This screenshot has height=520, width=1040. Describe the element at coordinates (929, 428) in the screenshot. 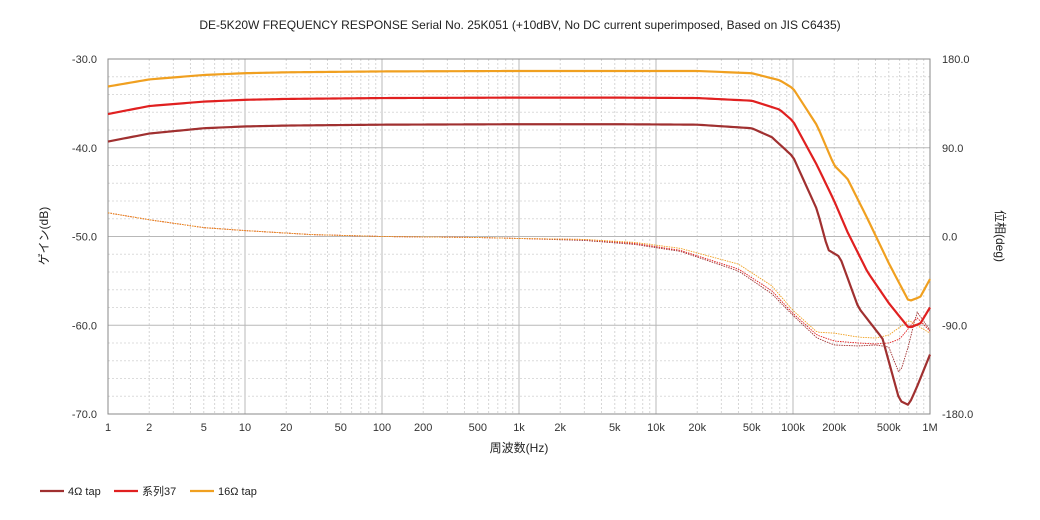

I see `x-tick-label: 1M` at that location.